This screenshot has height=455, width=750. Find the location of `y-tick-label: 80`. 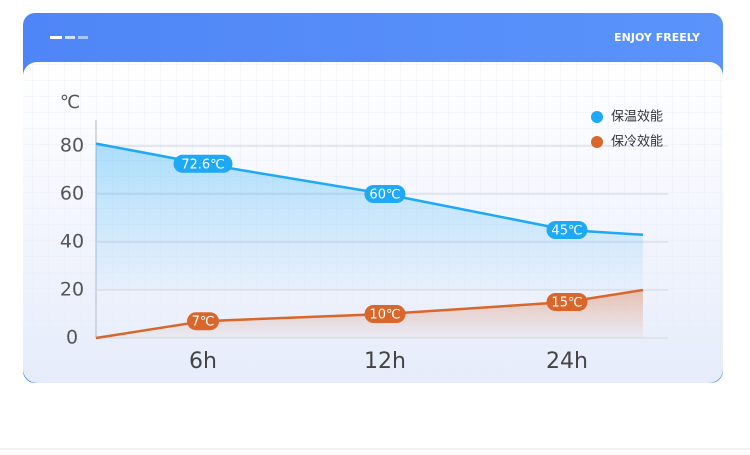

y-tick-label: 80 is located at coordinates (72, 146).